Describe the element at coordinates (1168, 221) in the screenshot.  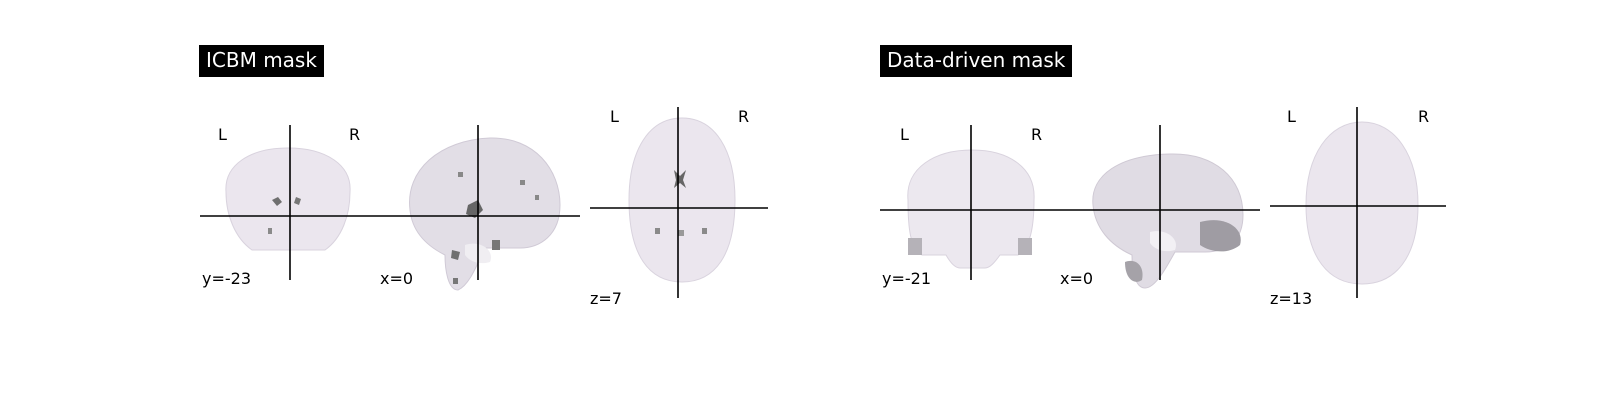
I see `sagittal-slice-panel2` at that location.